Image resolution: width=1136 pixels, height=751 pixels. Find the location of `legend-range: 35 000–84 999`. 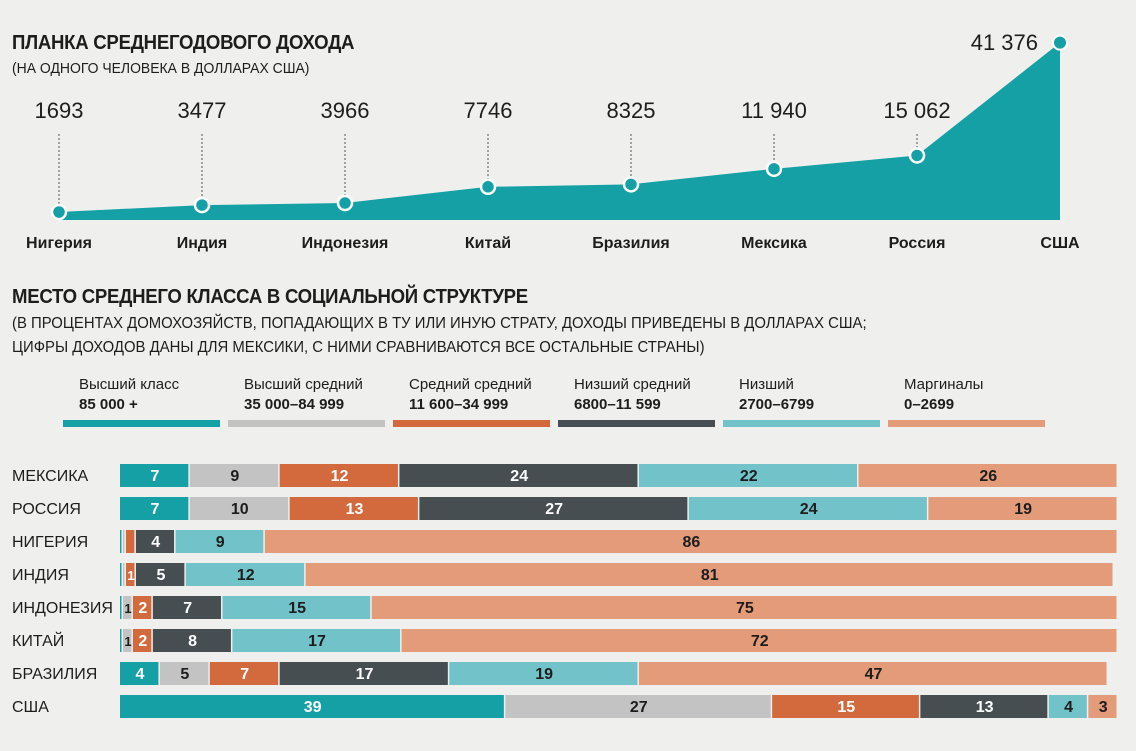

legend-range: 35 000–84 999 is located at coordinates (294, 404).